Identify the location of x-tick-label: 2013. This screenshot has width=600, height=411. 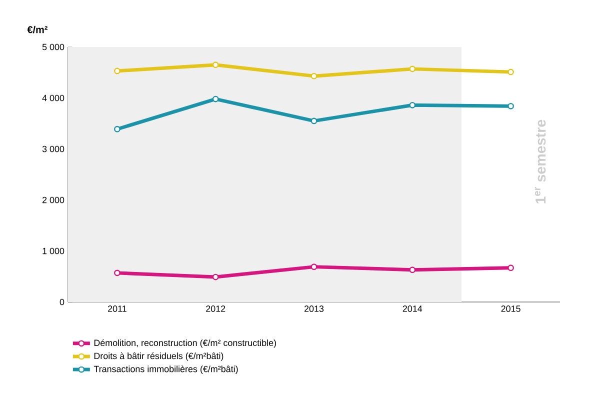
(314, 309).